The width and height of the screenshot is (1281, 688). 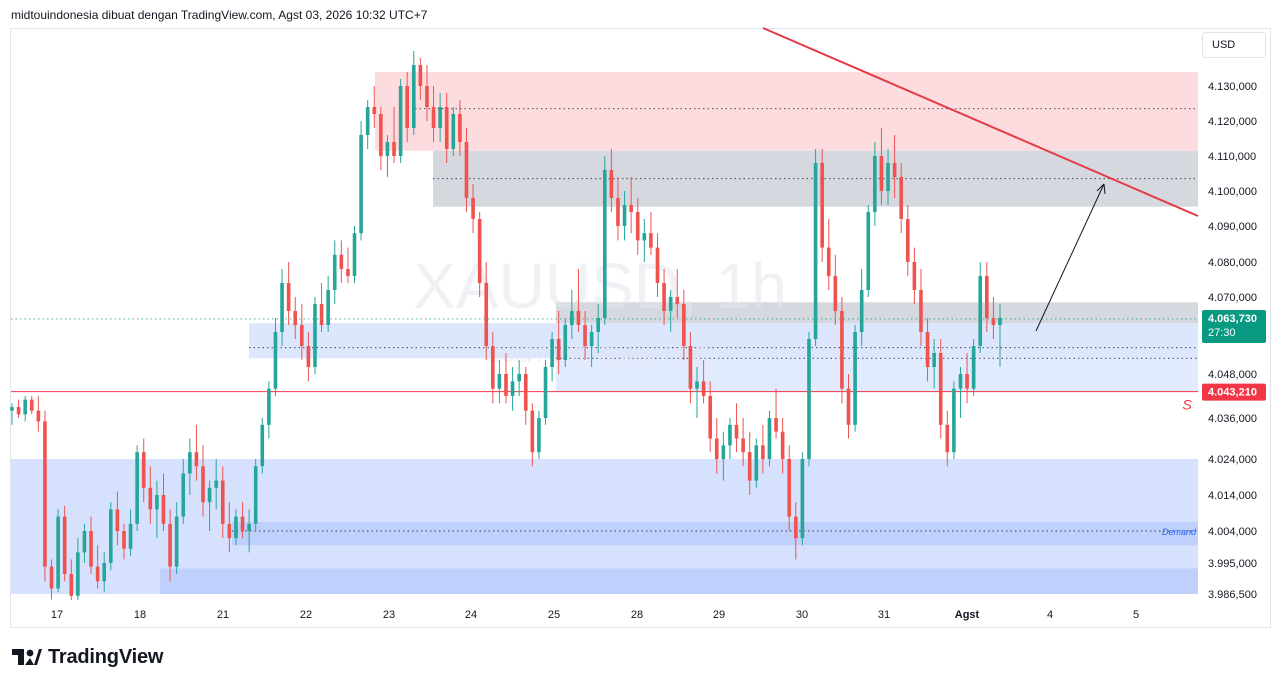 I want to click on y-tick-label: 4.130,000, so click(x=1232, y=87).